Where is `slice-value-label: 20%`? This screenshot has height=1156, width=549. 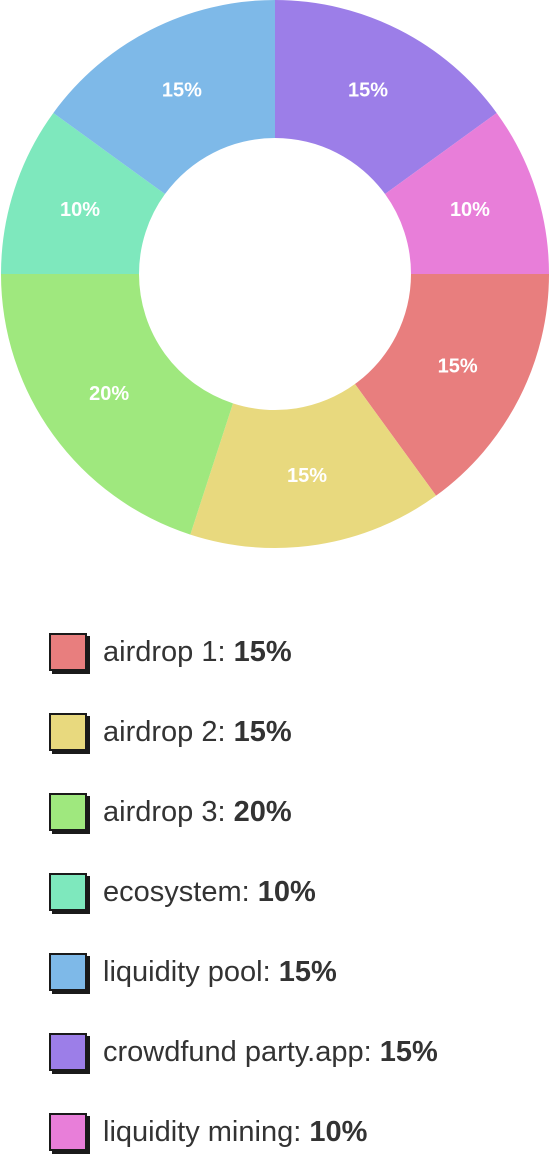
slice-value-label: 20% is located at coordinates (109, 394).